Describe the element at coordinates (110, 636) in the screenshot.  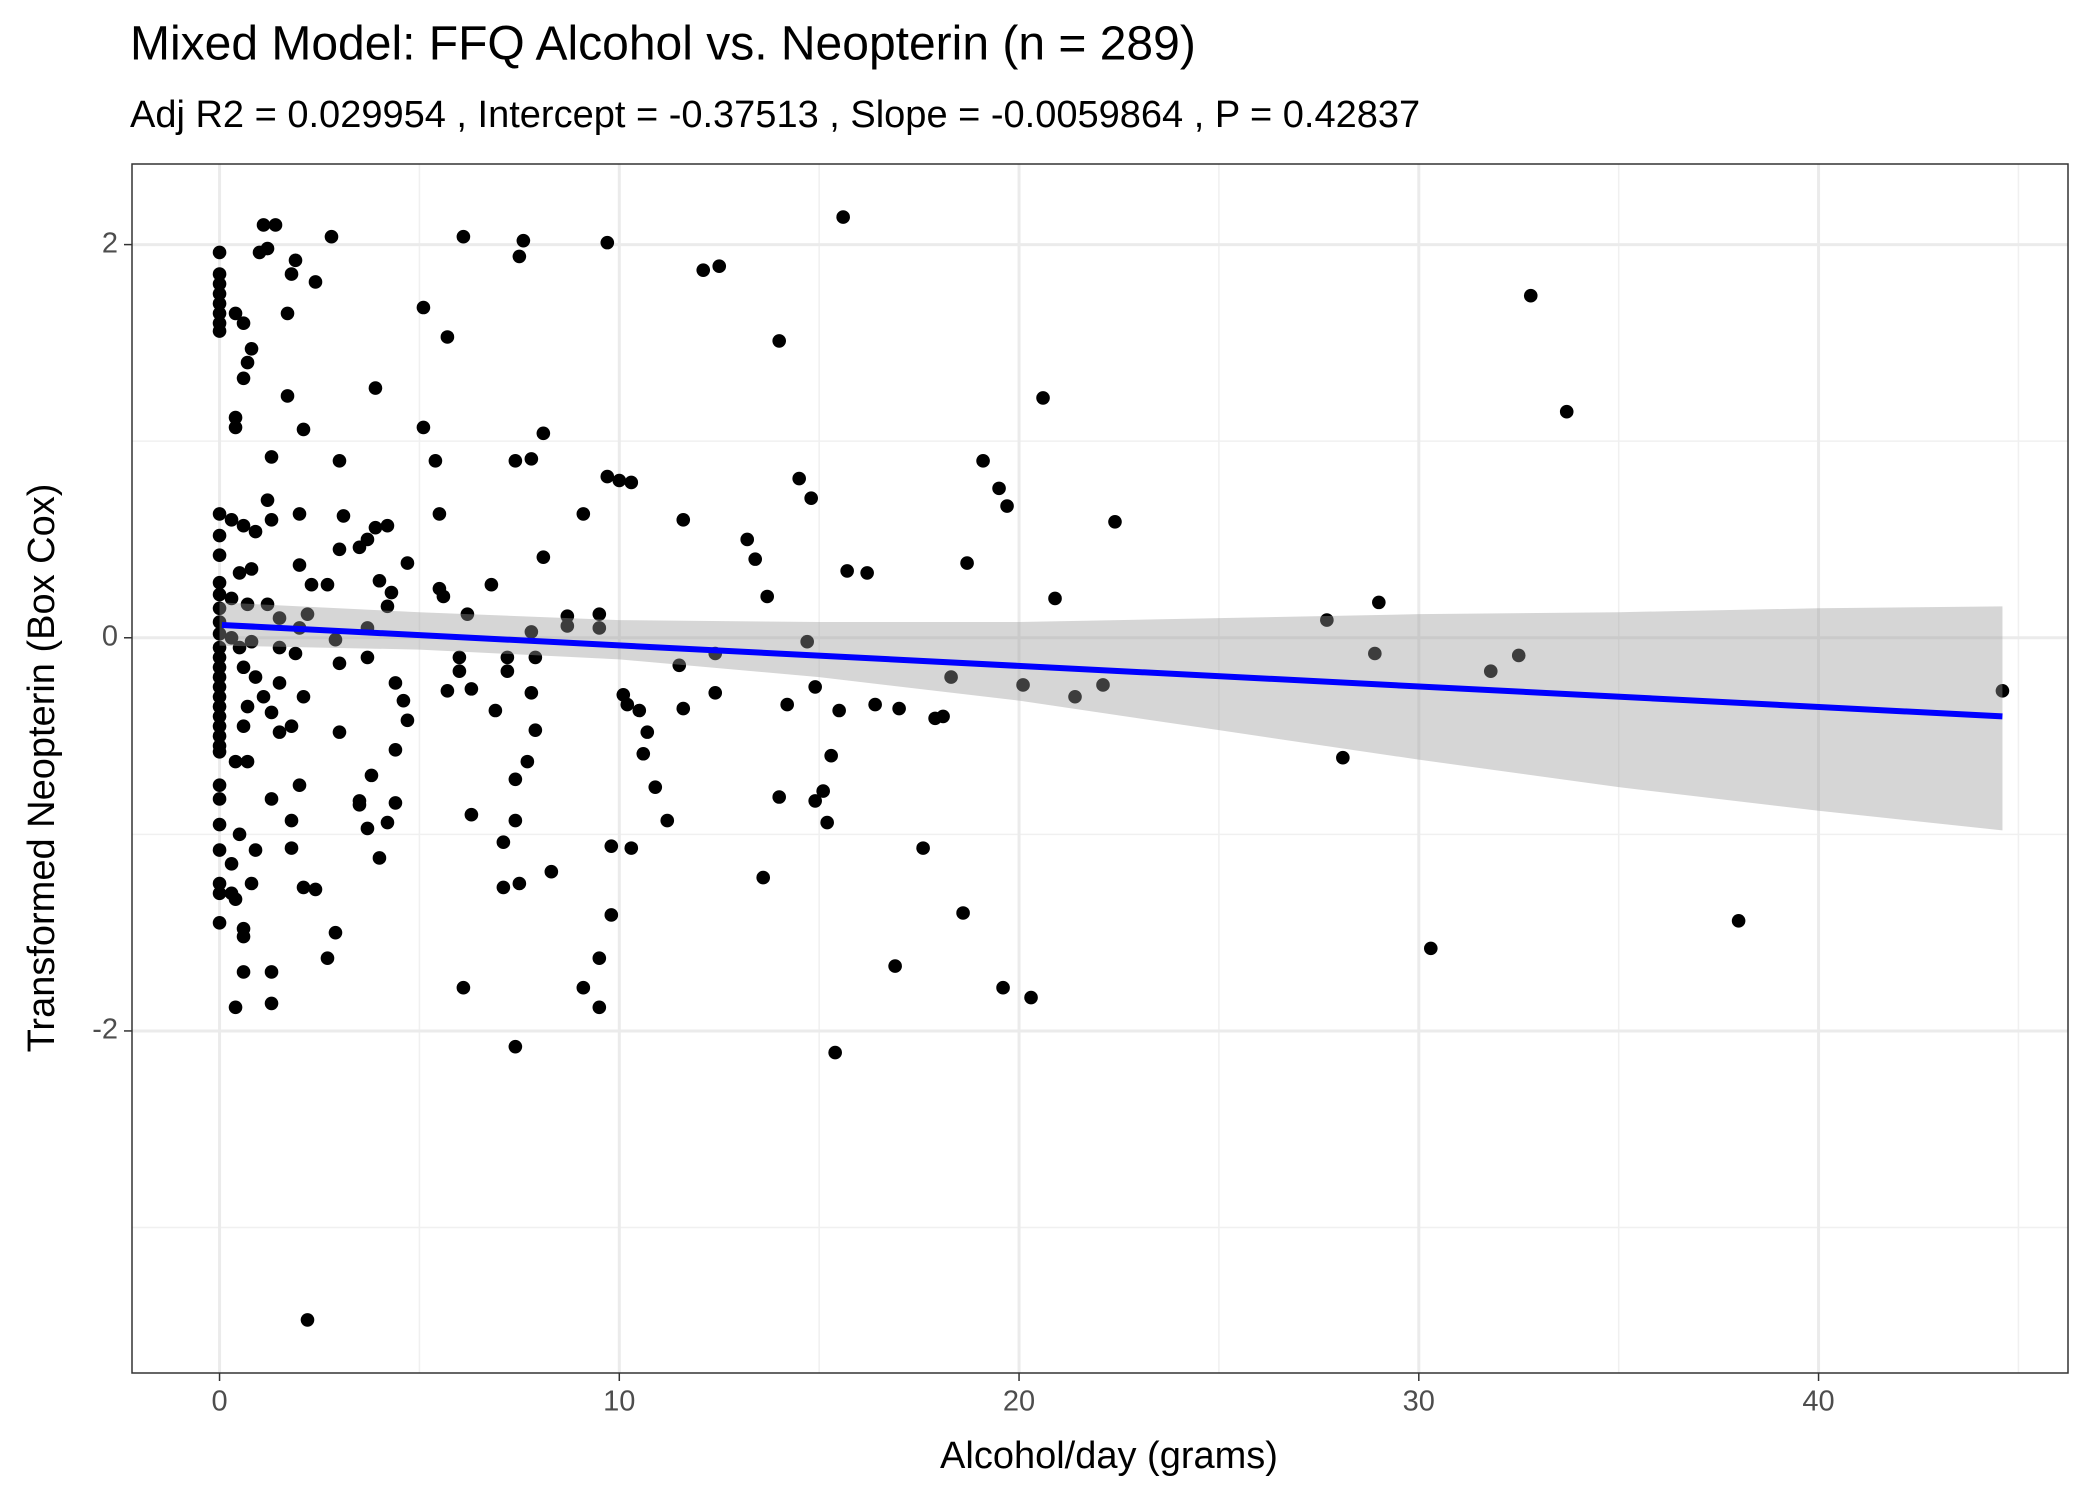
I see `y-tick-label: 0` at that location.